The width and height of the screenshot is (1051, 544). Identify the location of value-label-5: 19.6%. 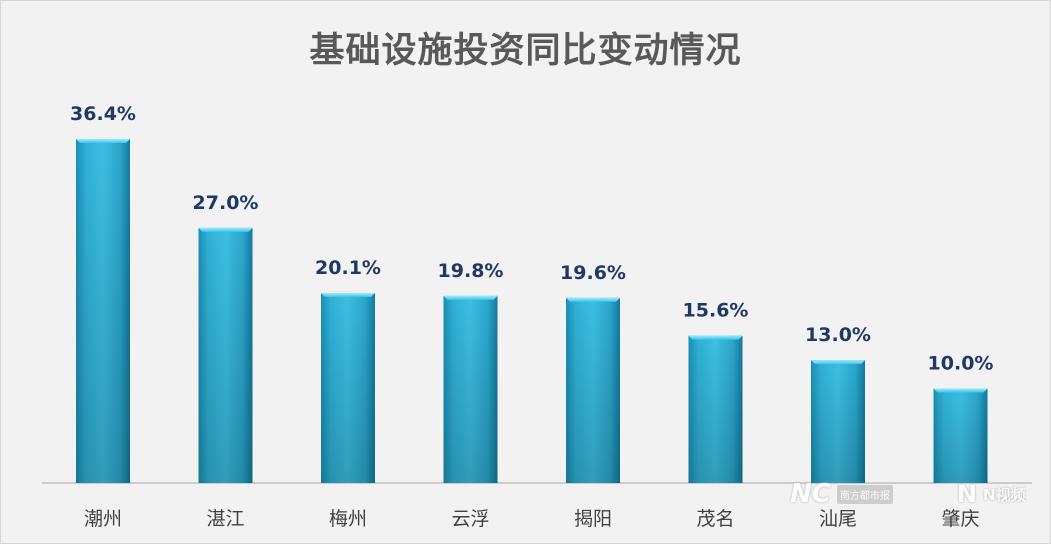
(593, 273).